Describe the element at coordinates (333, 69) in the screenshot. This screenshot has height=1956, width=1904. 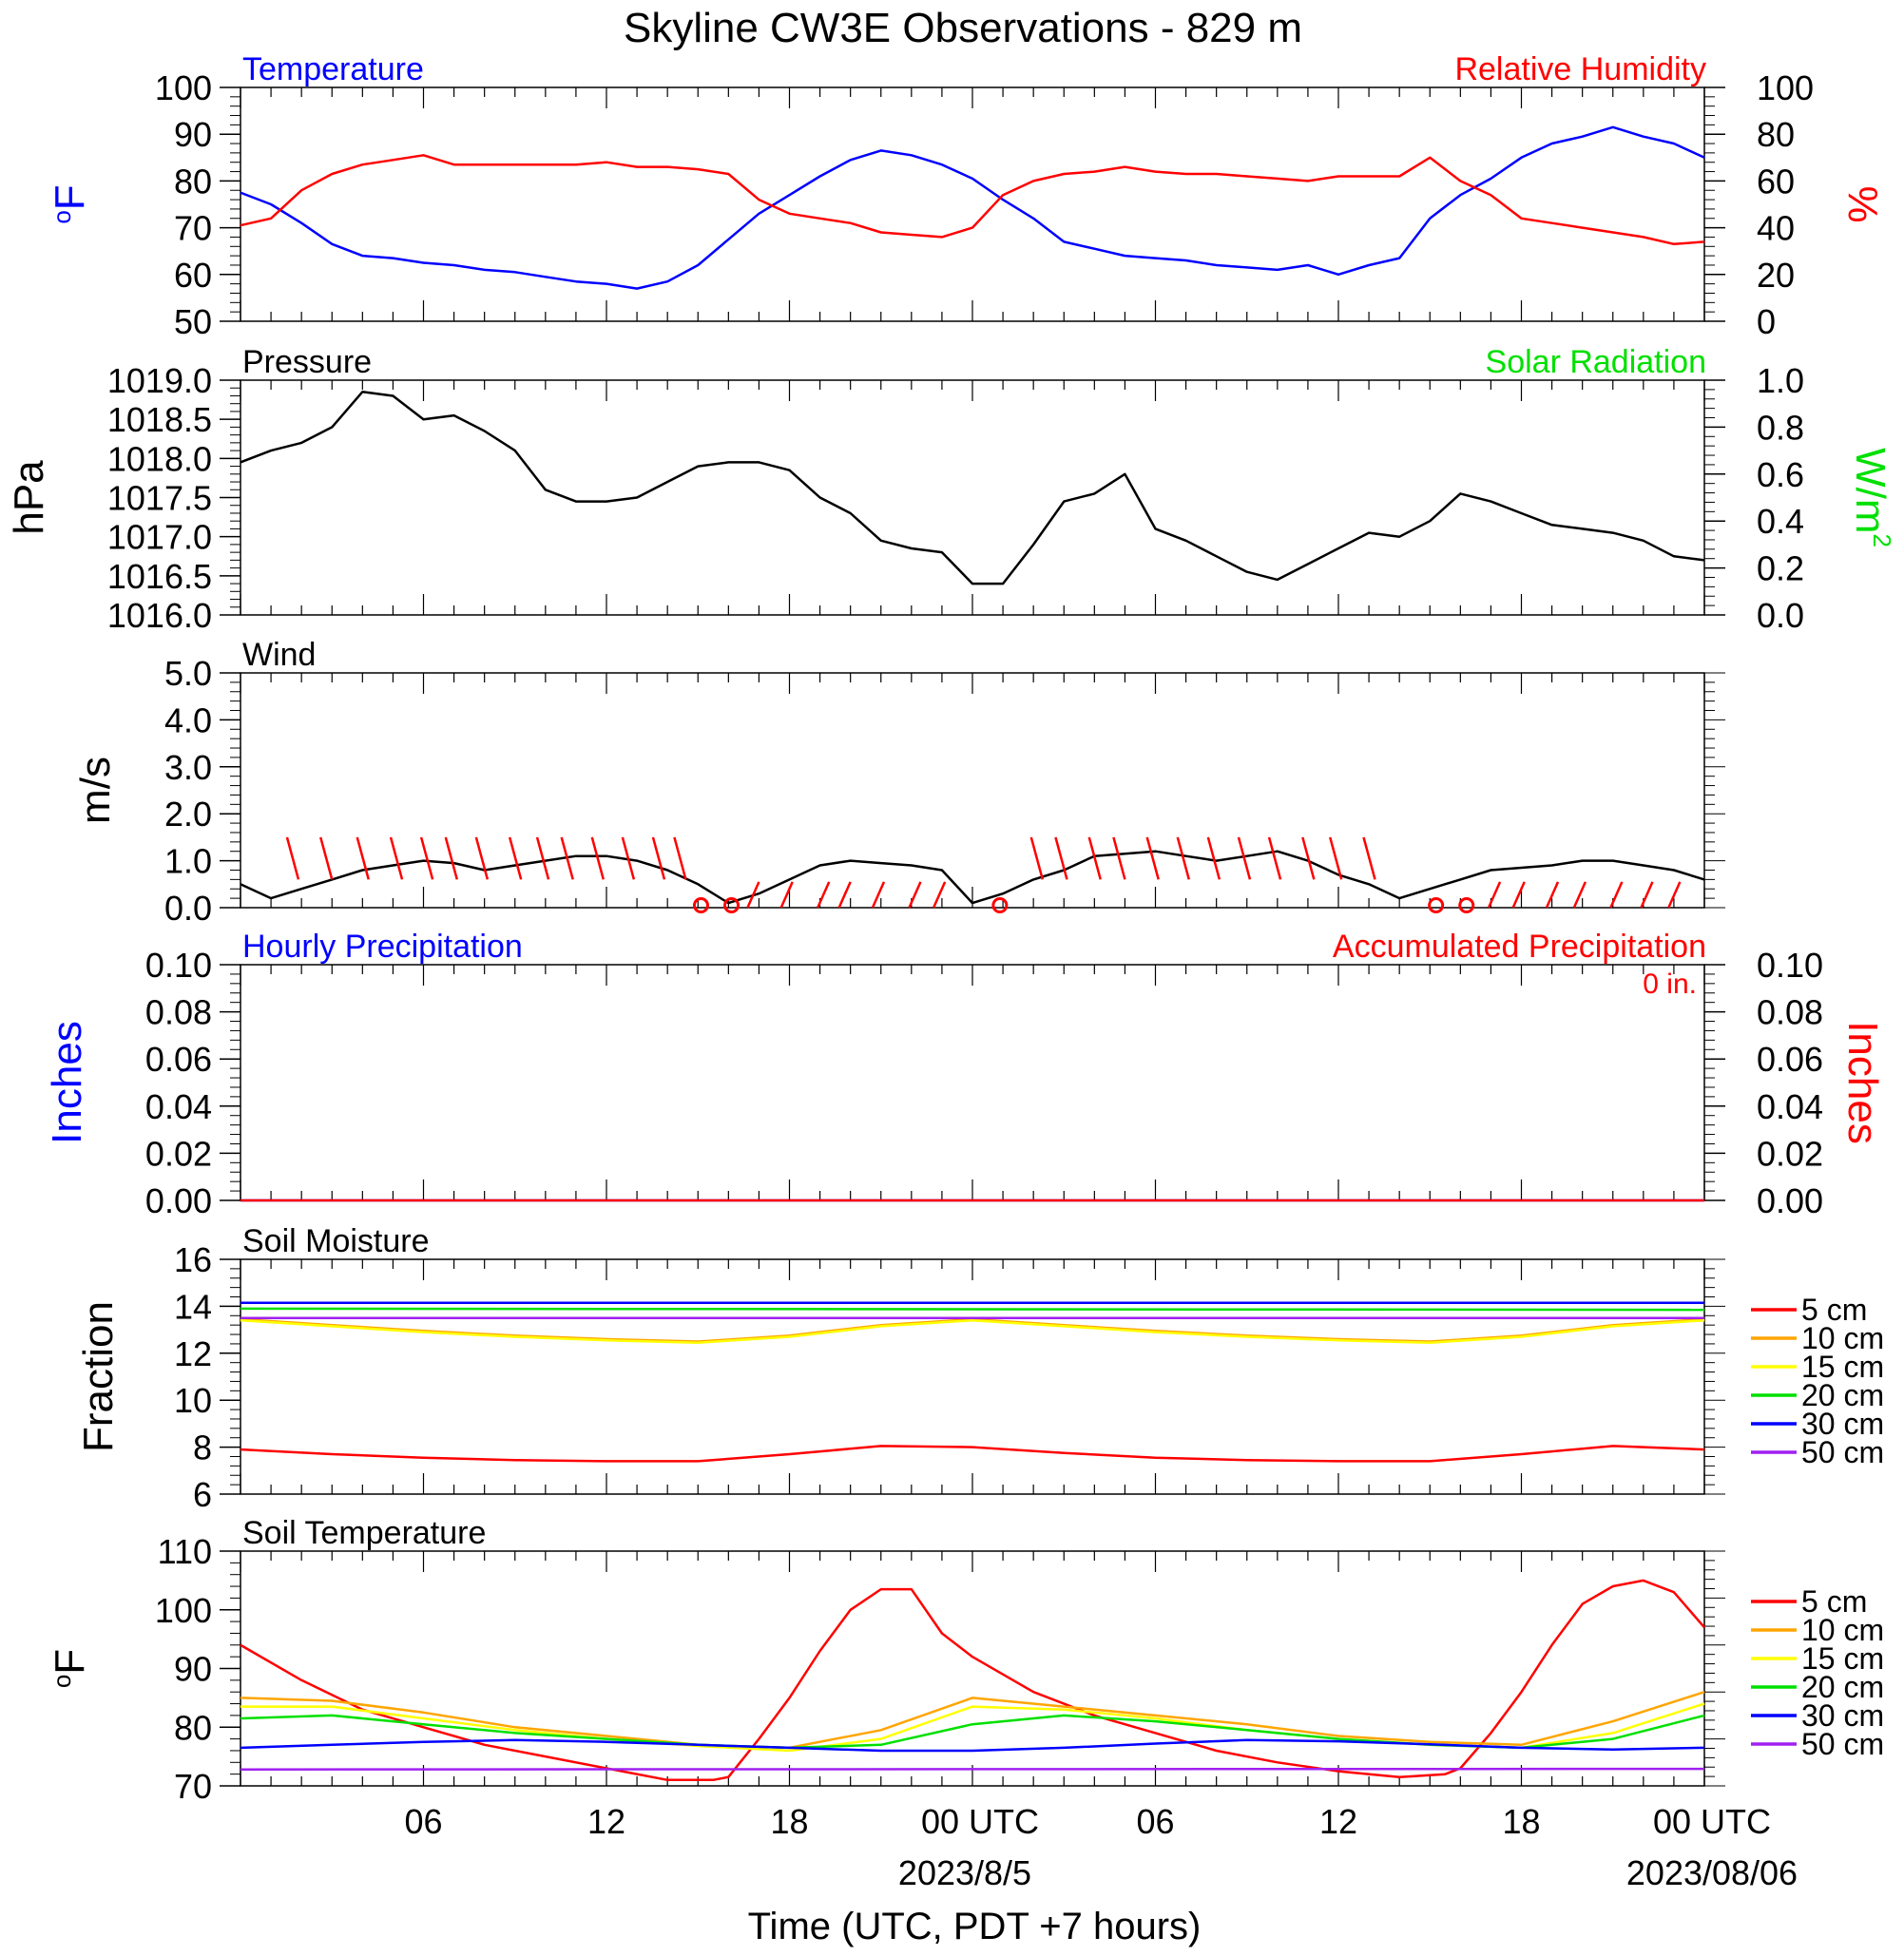
I see `panel-title-left: Temperature` at that location.